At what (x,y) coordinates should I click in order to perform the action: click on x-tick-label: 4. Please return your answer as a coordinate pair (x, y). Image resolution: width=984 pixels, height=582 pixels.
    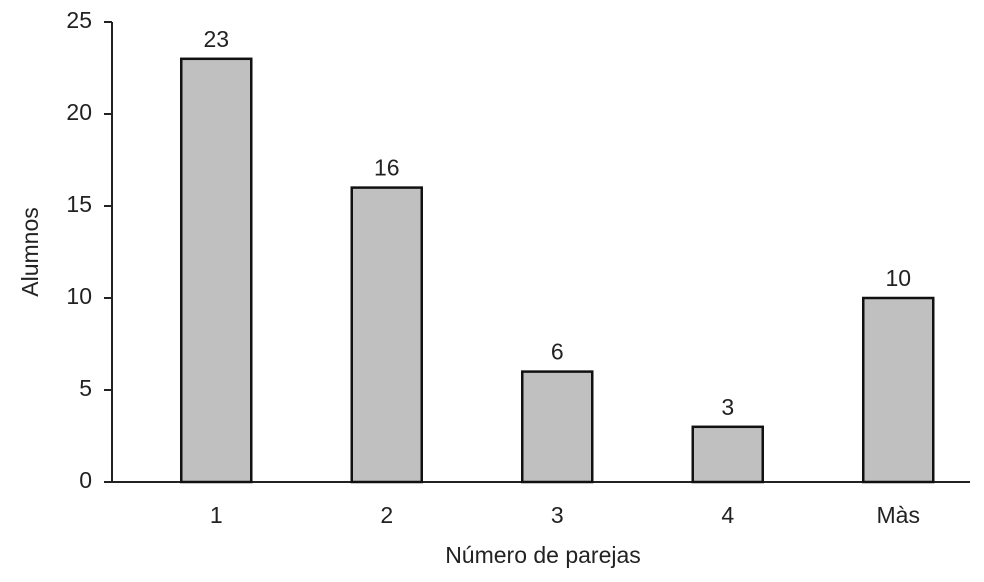
    Looking at the image, I should click on (727, 515).